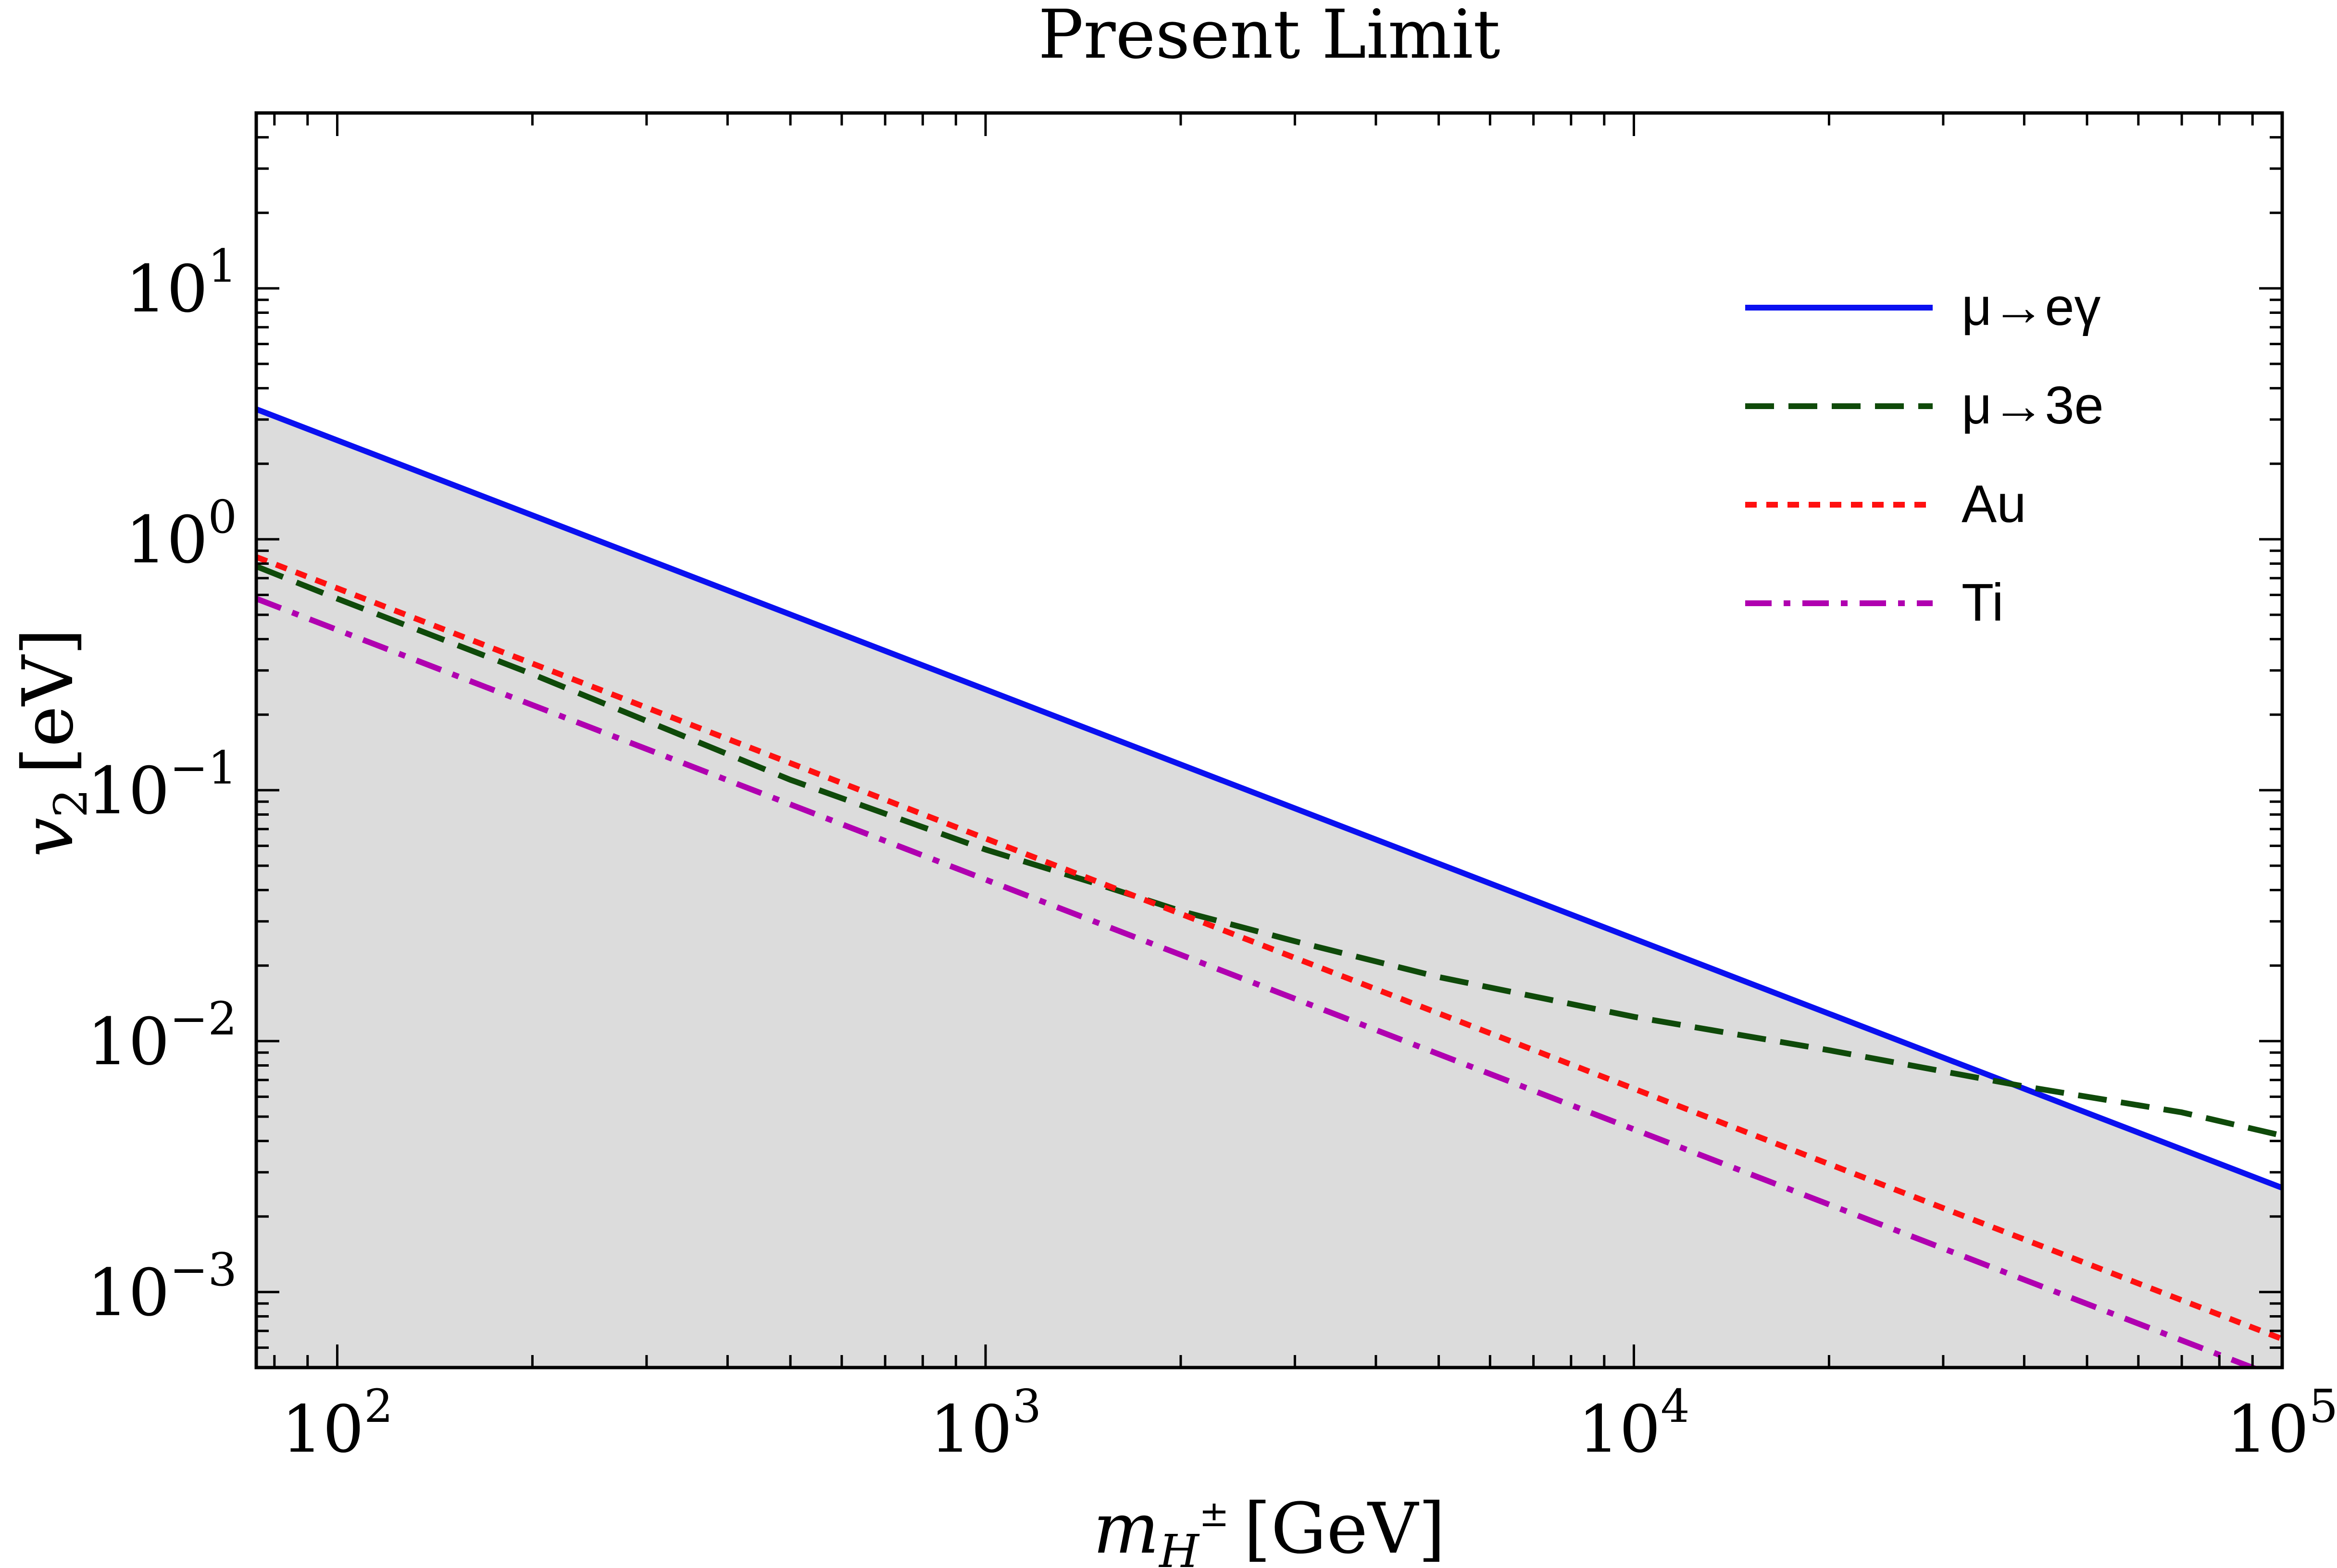 The width and height of the screenshot is (2337, 1568). What do you see at coordinates (1126, 1528) in the screenshot?
I see `x-axis-label-main: m` at bounding box center [1126, 1528].